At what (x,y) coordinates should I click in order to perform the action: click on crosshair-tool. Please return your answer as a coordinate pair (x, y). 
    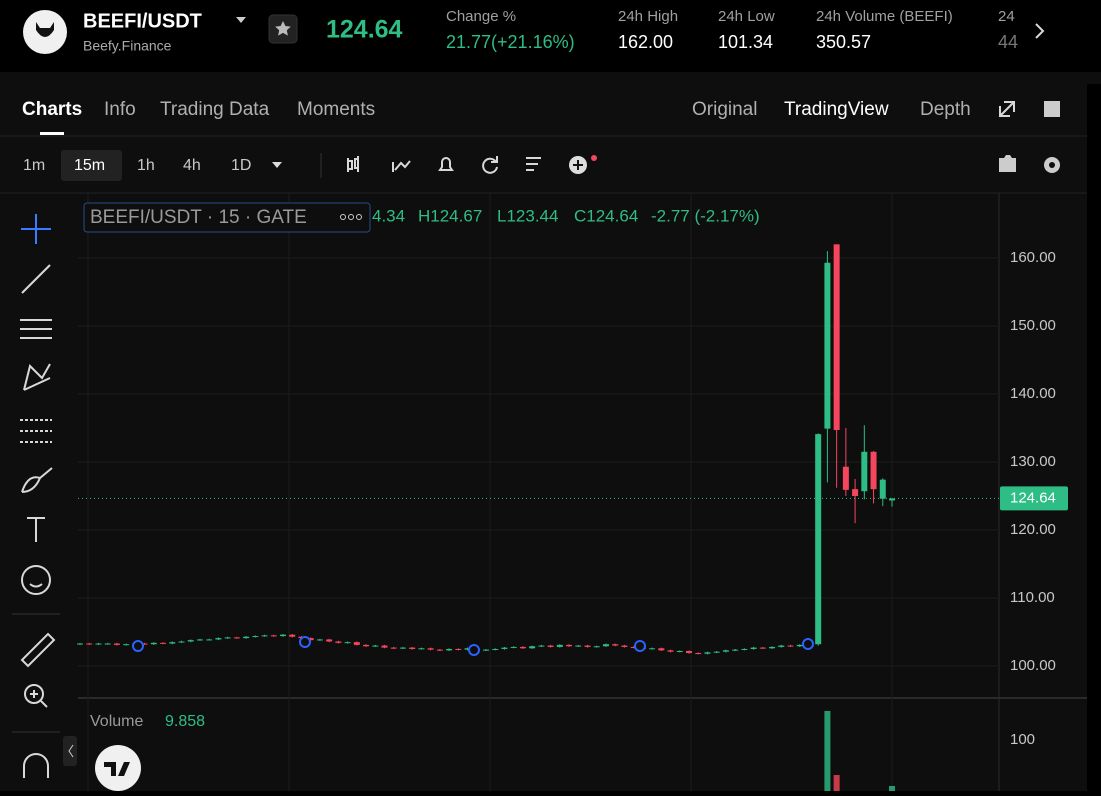
    Looking at the image, I should click on (36, 229).